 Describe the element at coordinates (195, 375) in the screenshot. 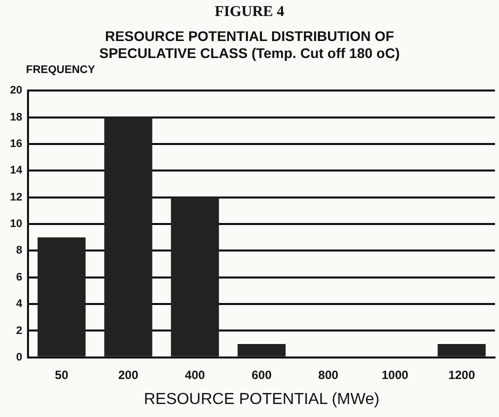

I see `x-tick-label: 400` at that location.